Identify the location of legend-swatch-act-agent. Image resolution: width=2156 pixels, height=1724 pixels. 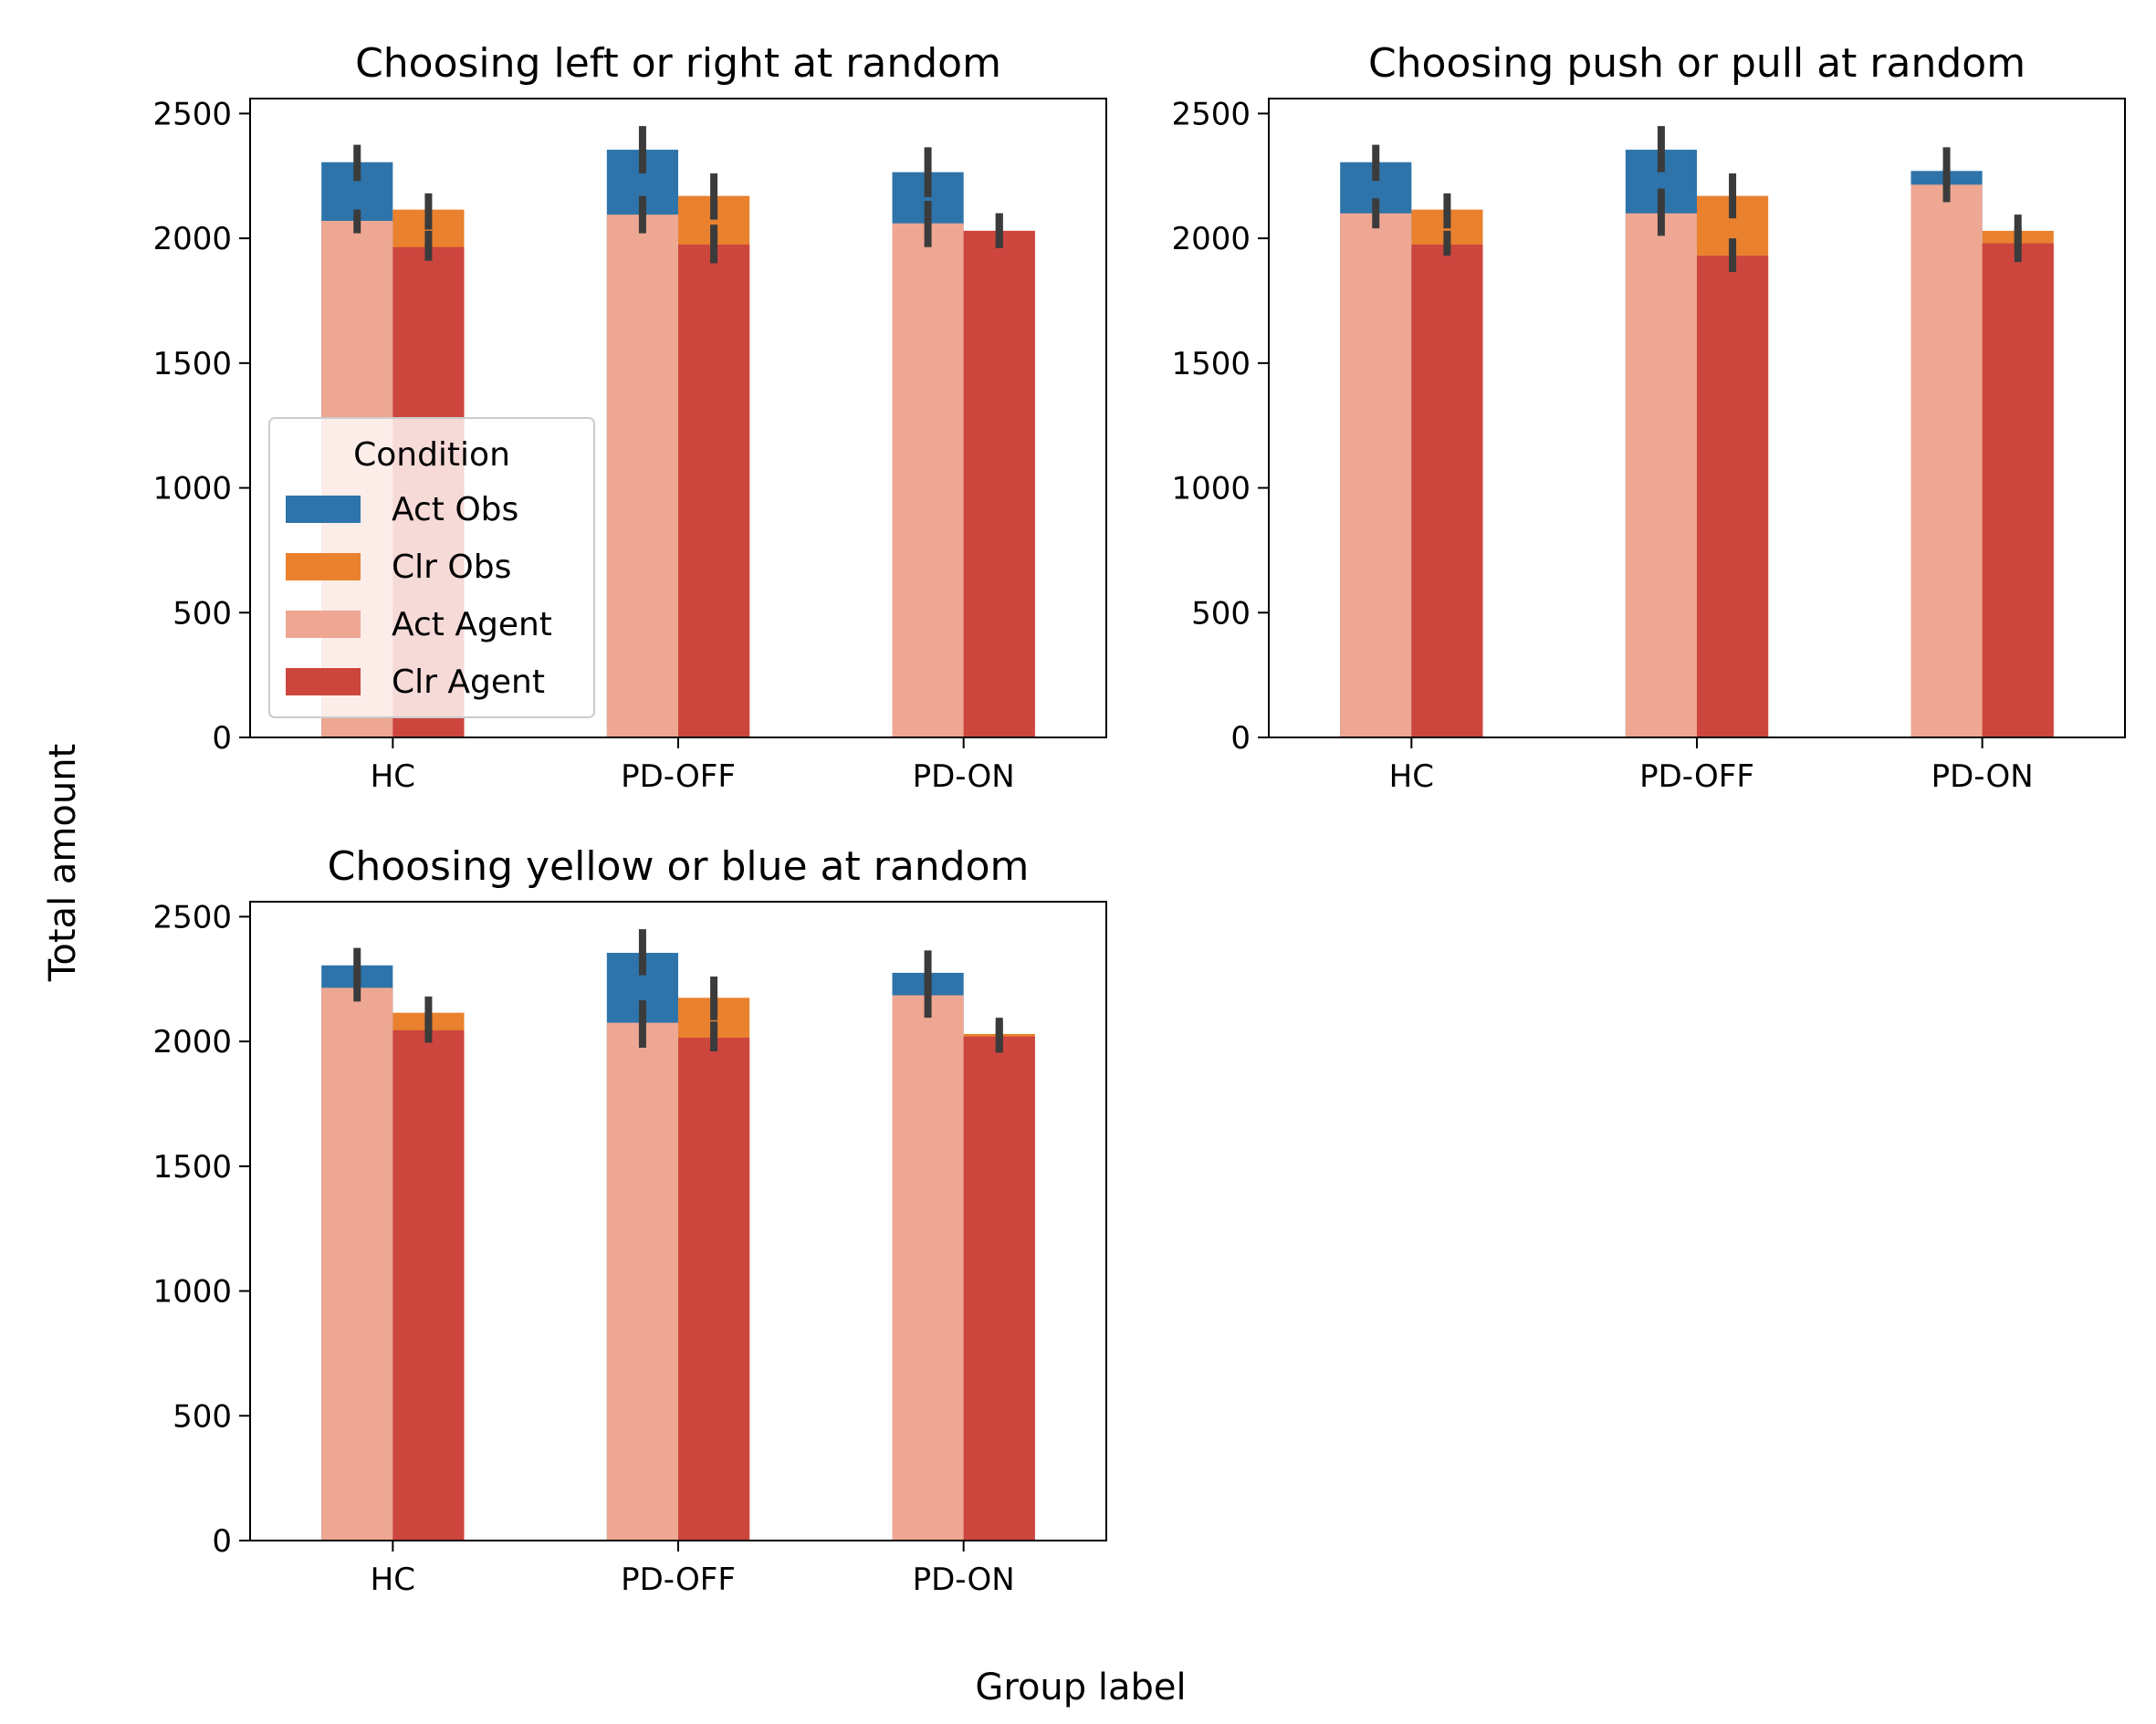
(323, 624).